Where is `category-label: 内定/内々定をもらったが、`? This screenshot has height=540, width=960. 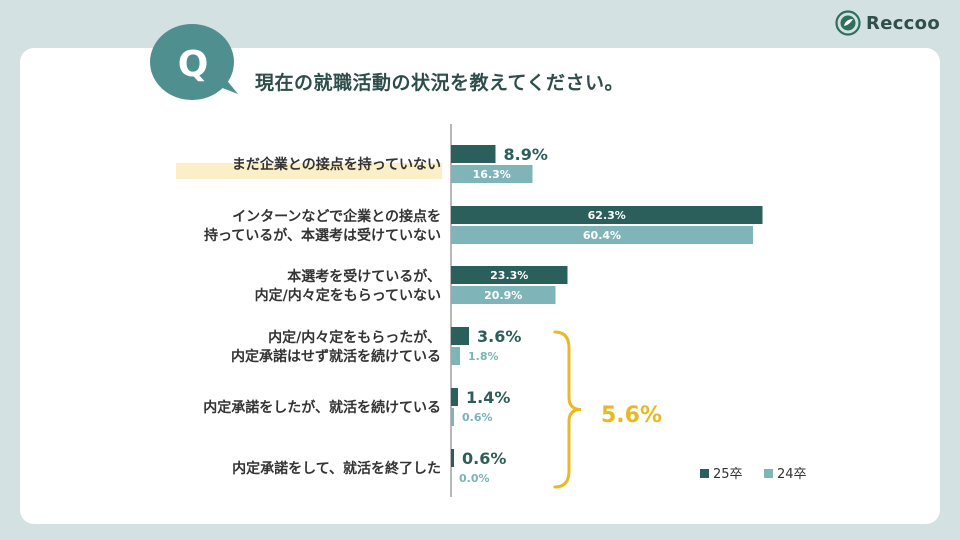
category-label: 内定/内々定をもらったが、 is located at coordinates (354, 337).